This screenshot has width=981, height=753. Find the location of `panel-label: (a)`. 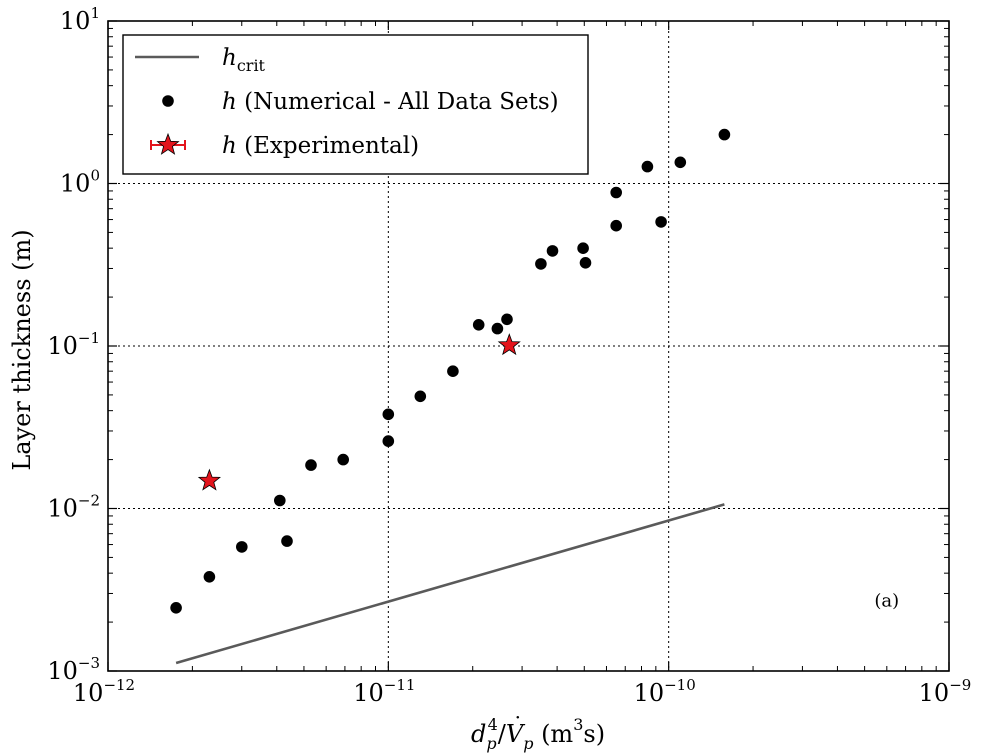

panel-label: (a) is located at coordinates (886, 600).